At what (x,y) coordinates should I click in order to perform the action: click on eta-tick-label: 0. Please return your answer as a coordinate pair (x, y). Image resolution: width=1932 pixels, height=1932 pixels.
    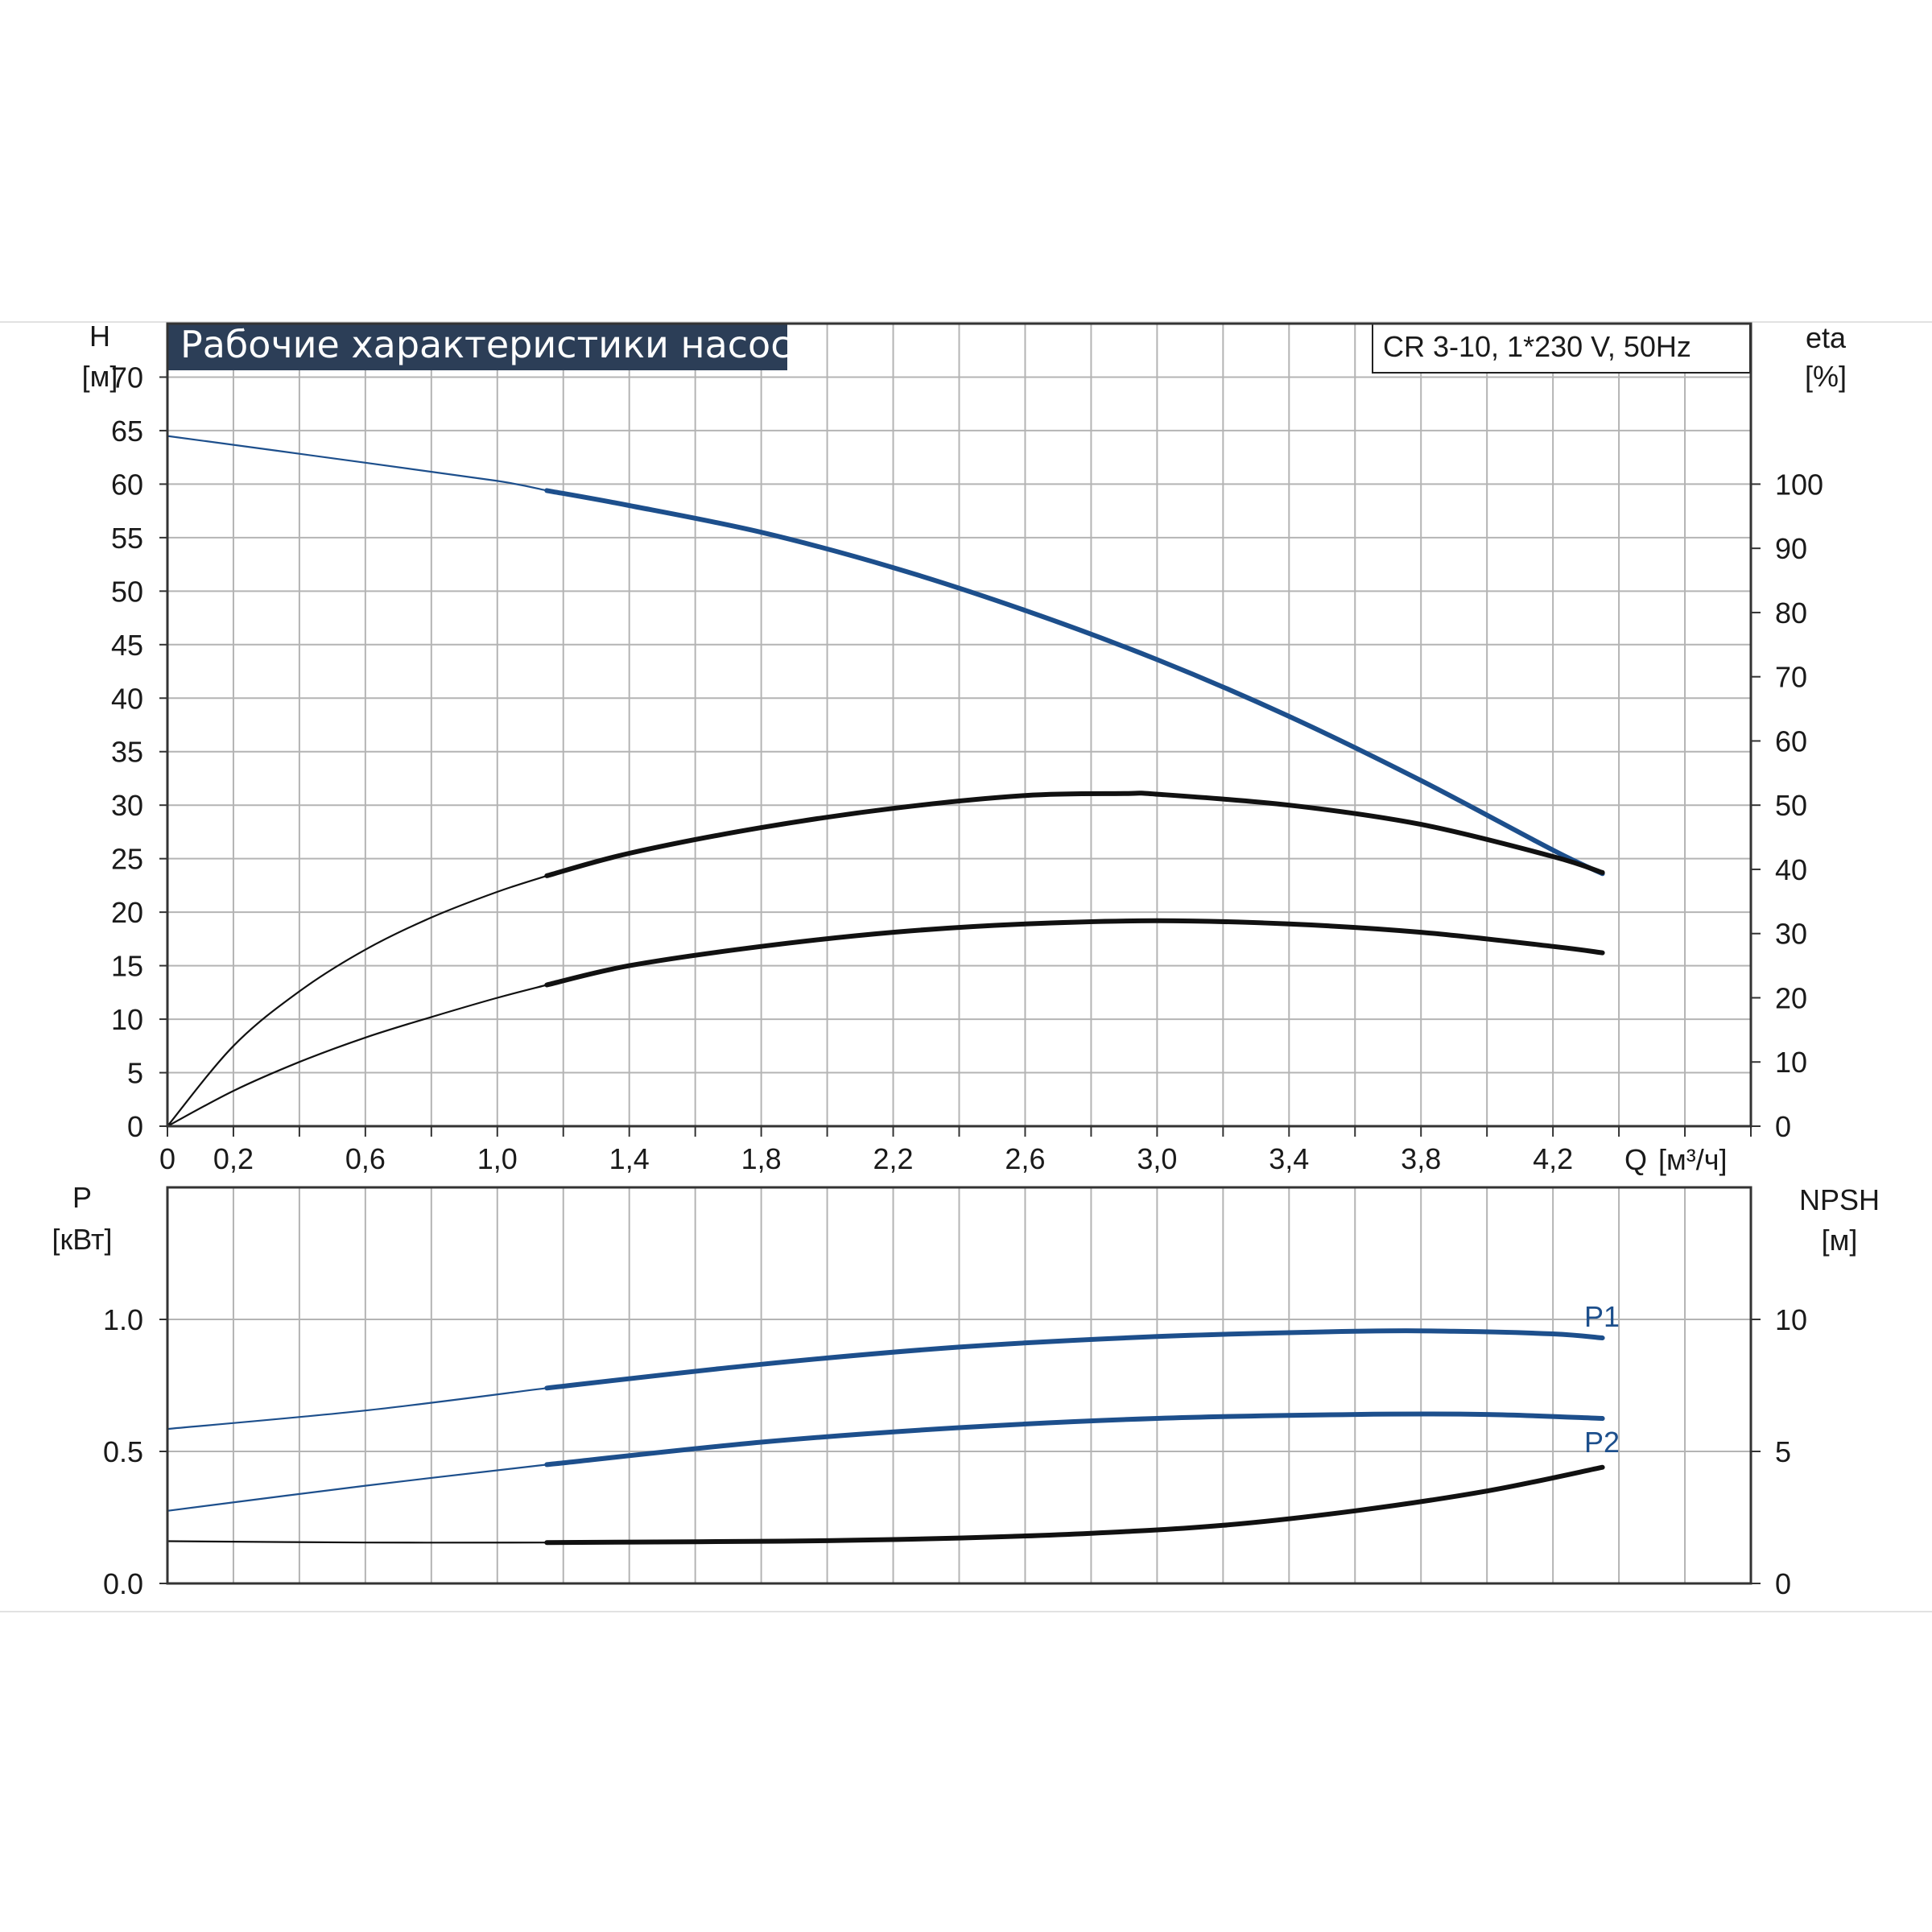
    Looking at the image, I should click on (1783, 1126).